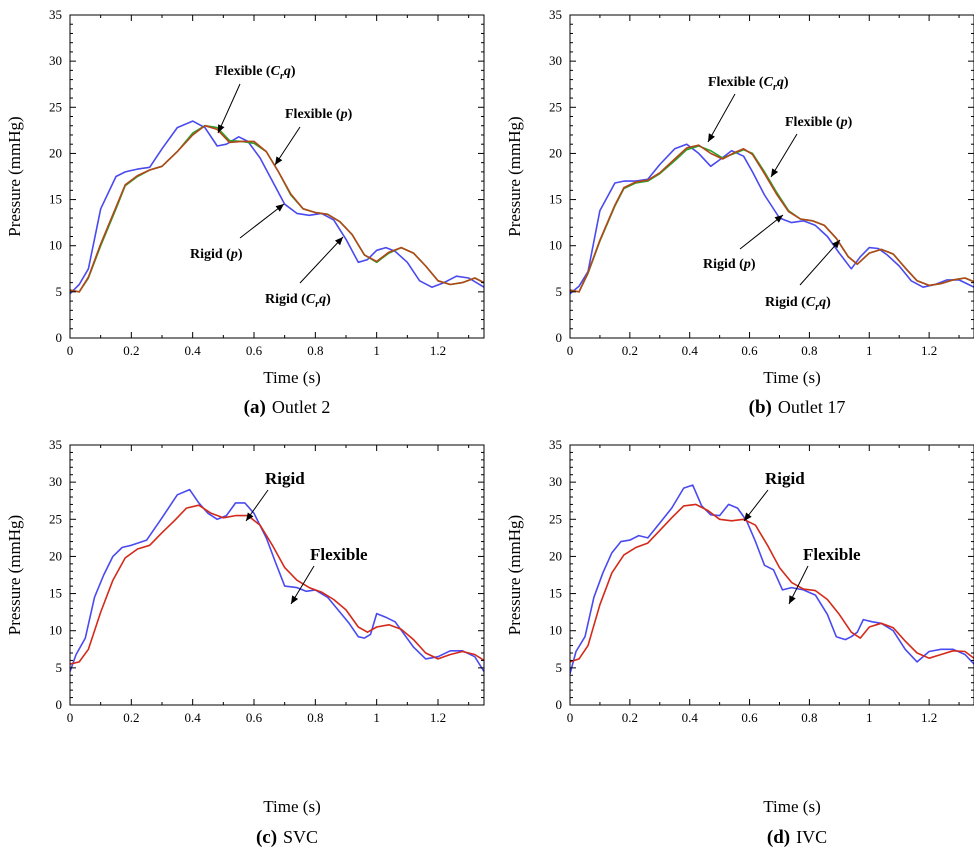  I want to click on panel-caption: (d) IVC, so click(797, 837).